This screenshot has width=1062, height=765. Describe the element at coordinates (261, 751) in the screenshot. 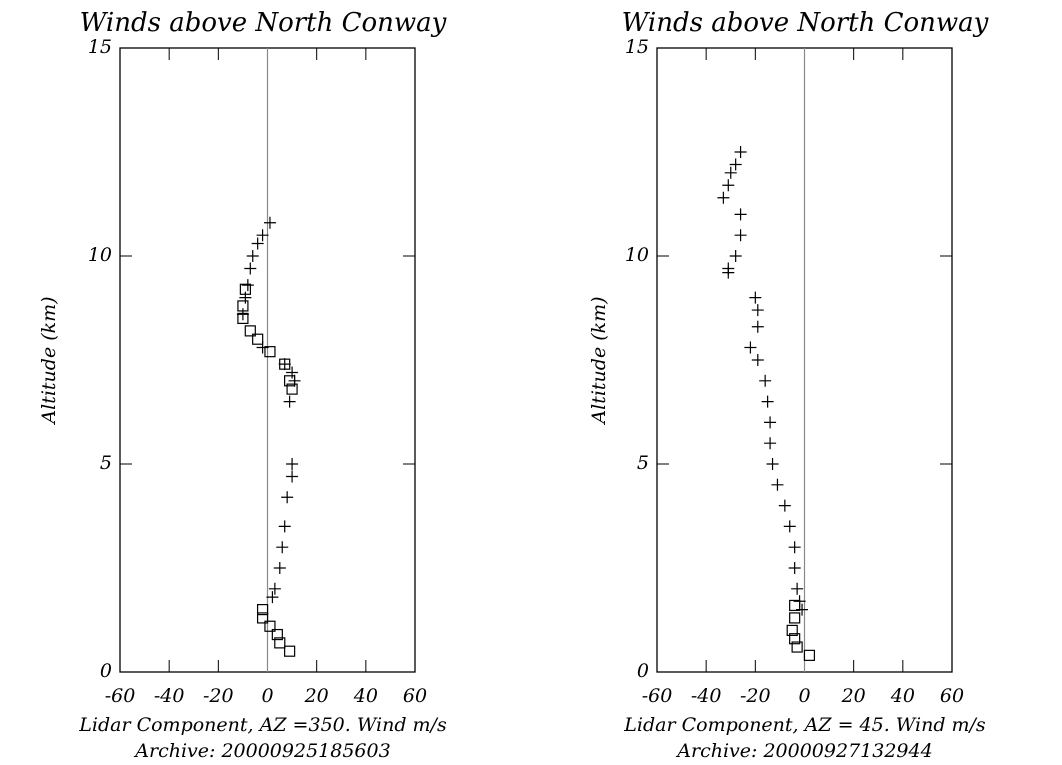

I see `subtitle: Archive: 20000925185603` at that location.